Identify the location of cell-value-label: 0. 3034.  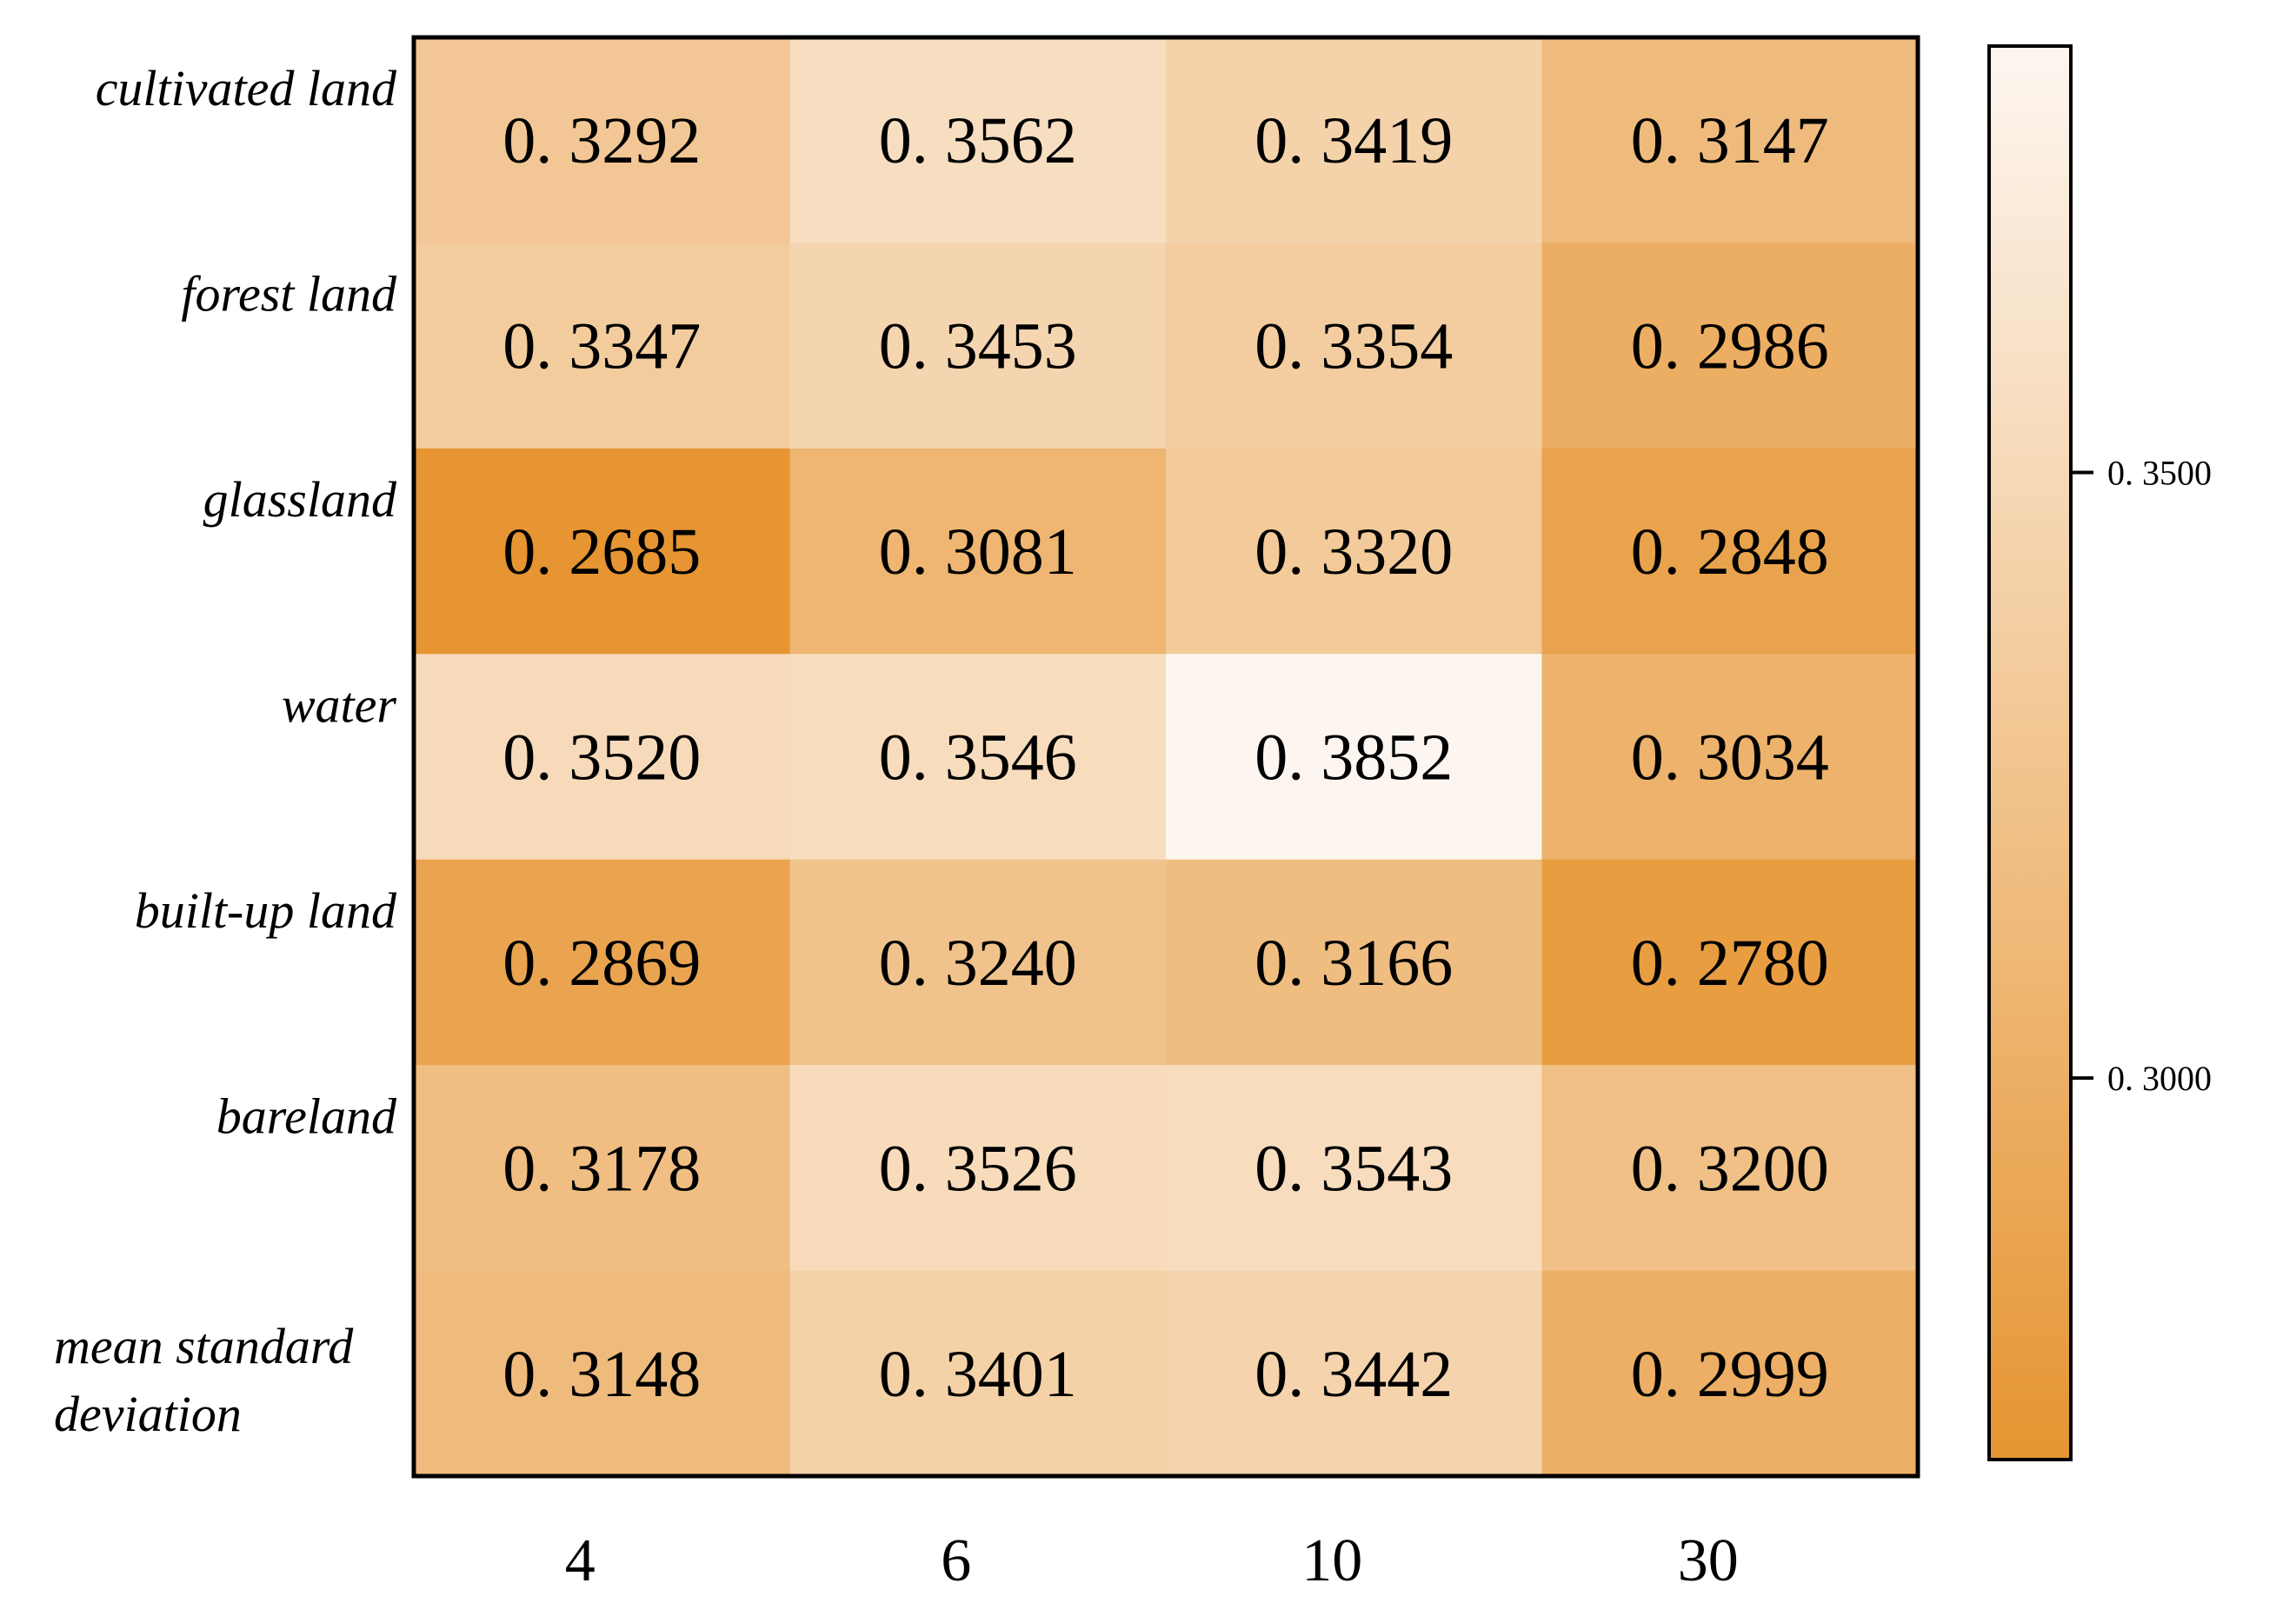
(1730, 758).